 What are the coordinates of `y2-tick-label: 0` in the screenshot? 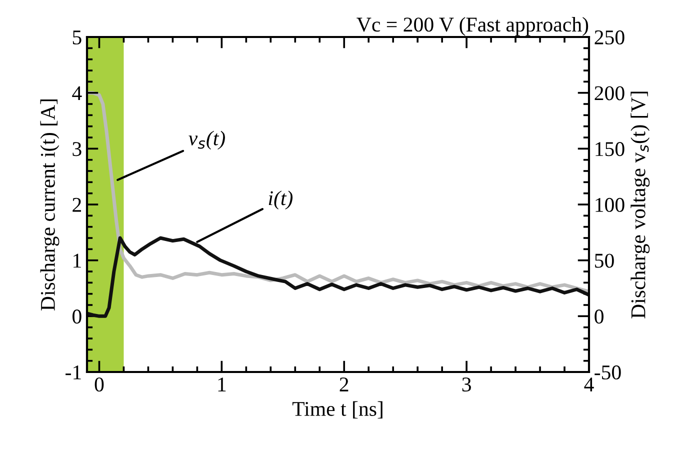 It's located at (599, 317).